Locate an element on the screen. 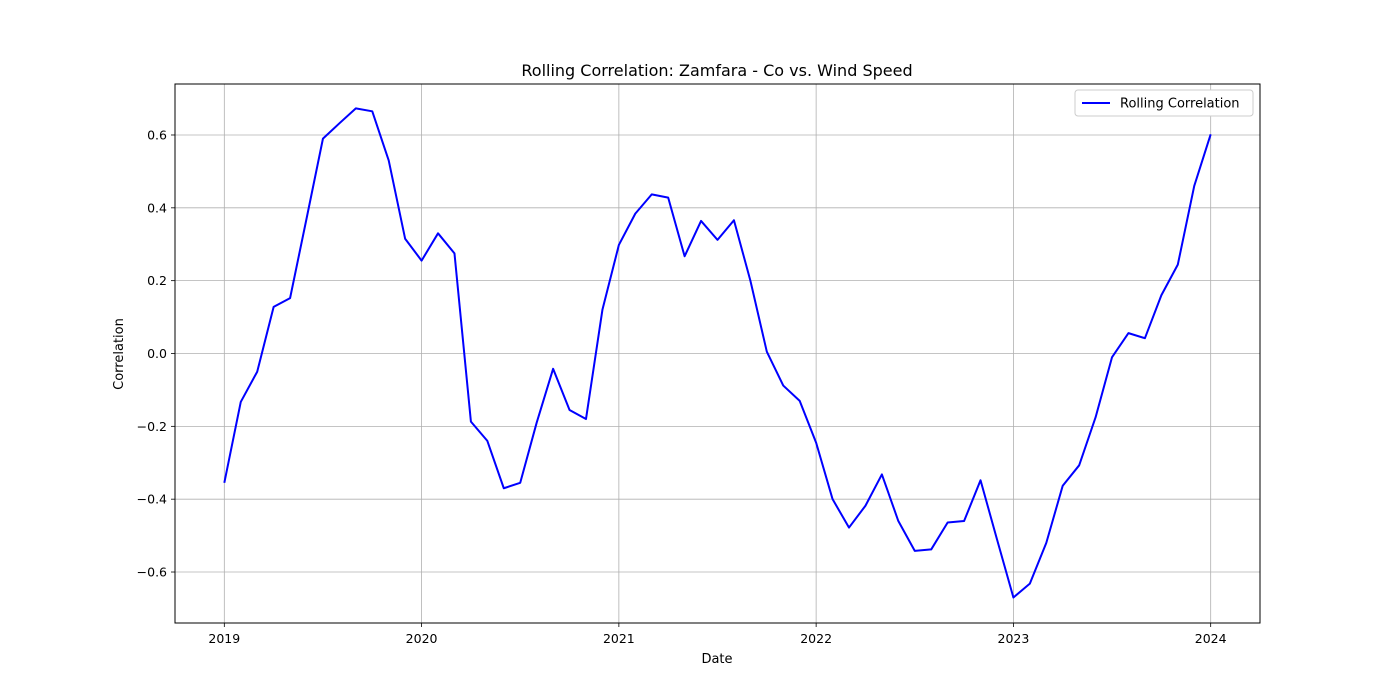  y-axis: −0.6 −0.4 −0.2 0.0 0.2 0.4 0.6 is located at coordinates (156, 353).